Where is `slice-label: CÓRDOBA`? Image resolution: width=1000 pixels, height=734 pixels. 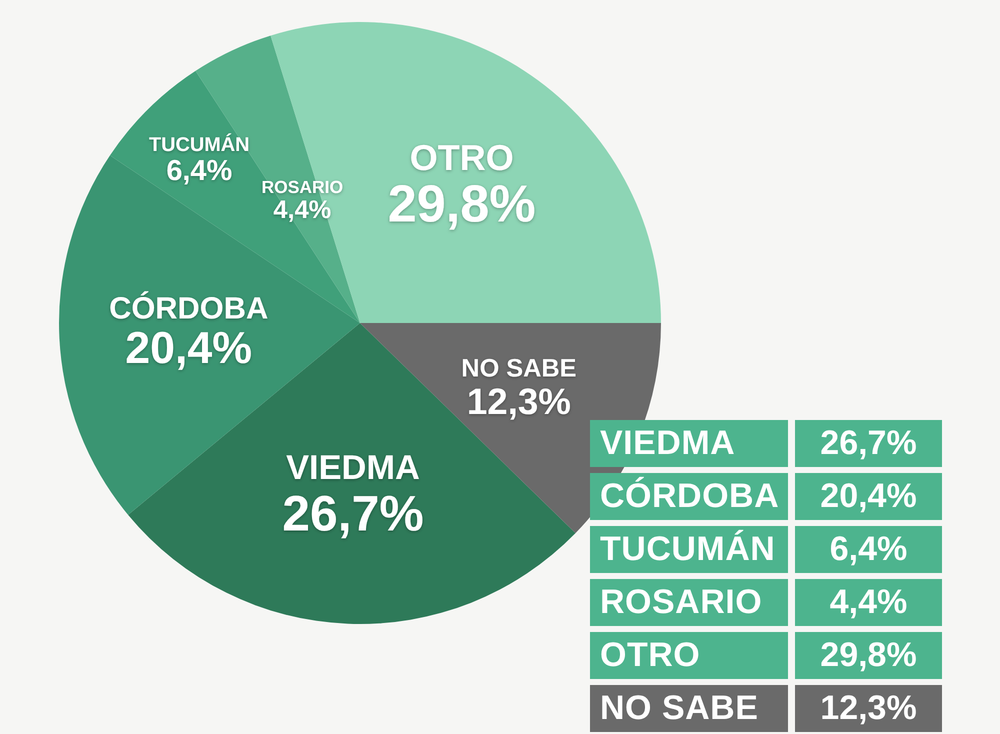
slice-label: CÓRDOBA is located at coordinates (188, 308).